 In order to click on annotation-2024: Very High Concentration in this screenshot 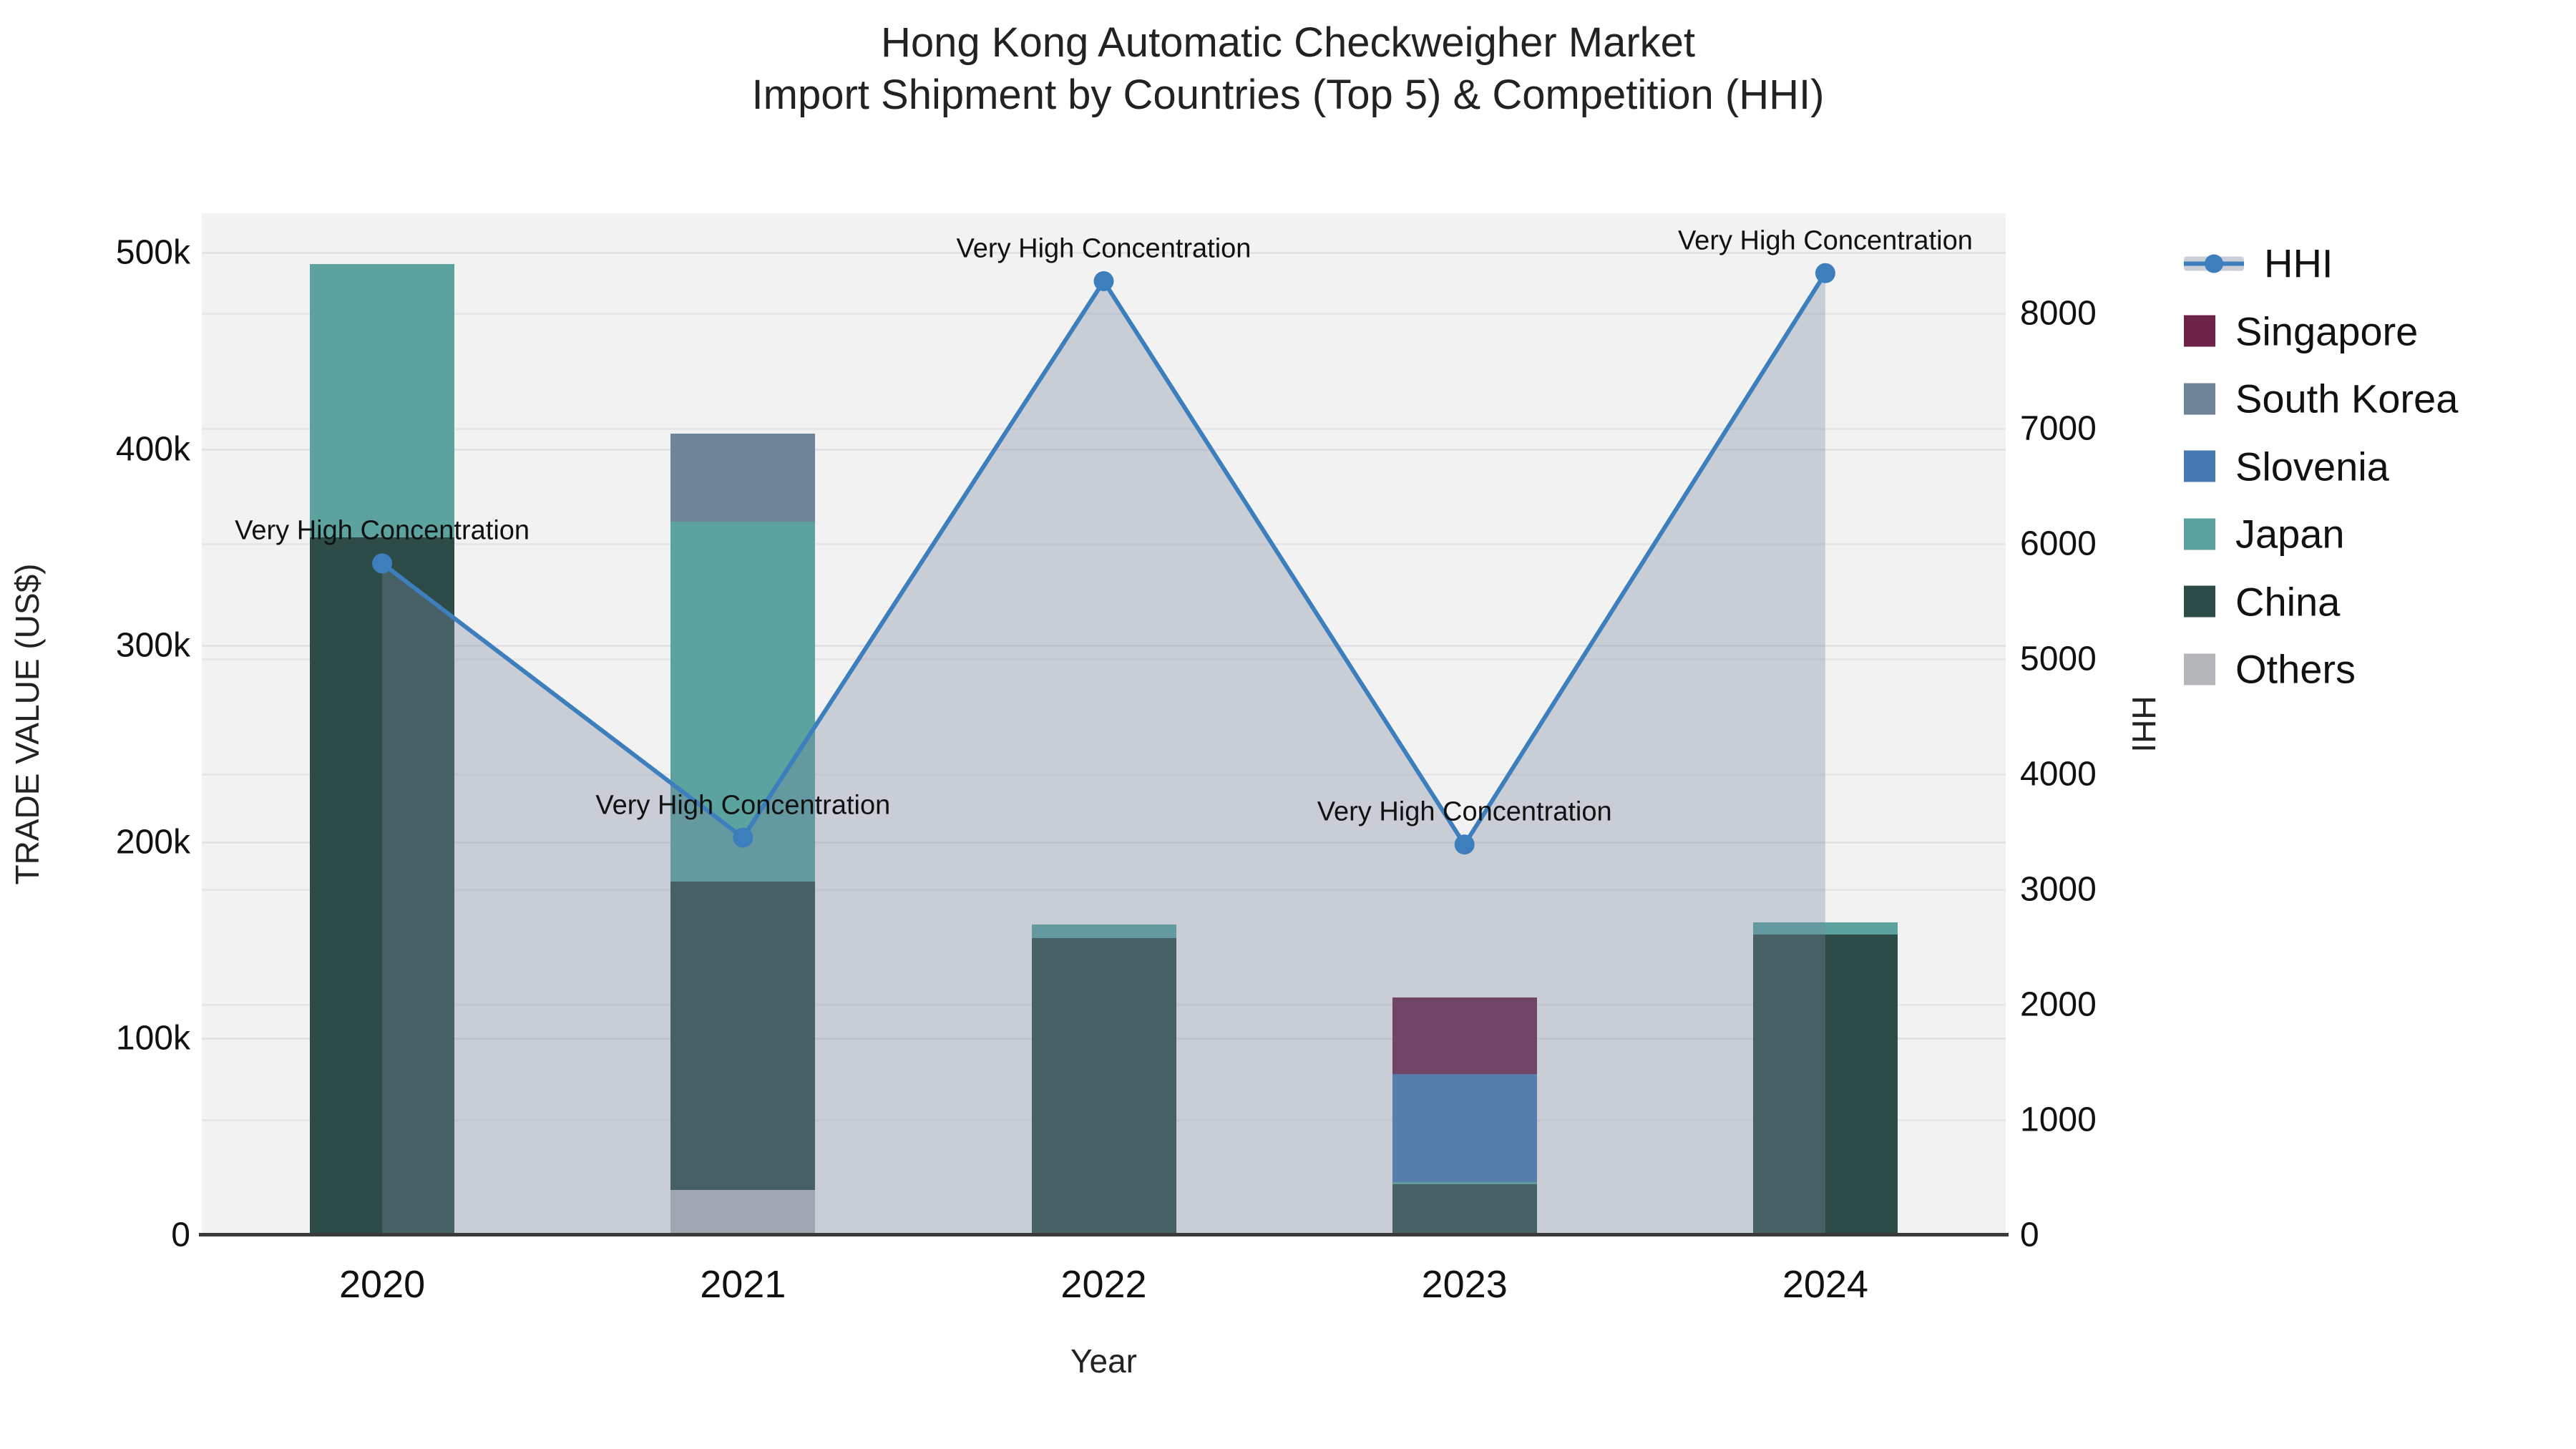, I will do `click(1825, 240)`.